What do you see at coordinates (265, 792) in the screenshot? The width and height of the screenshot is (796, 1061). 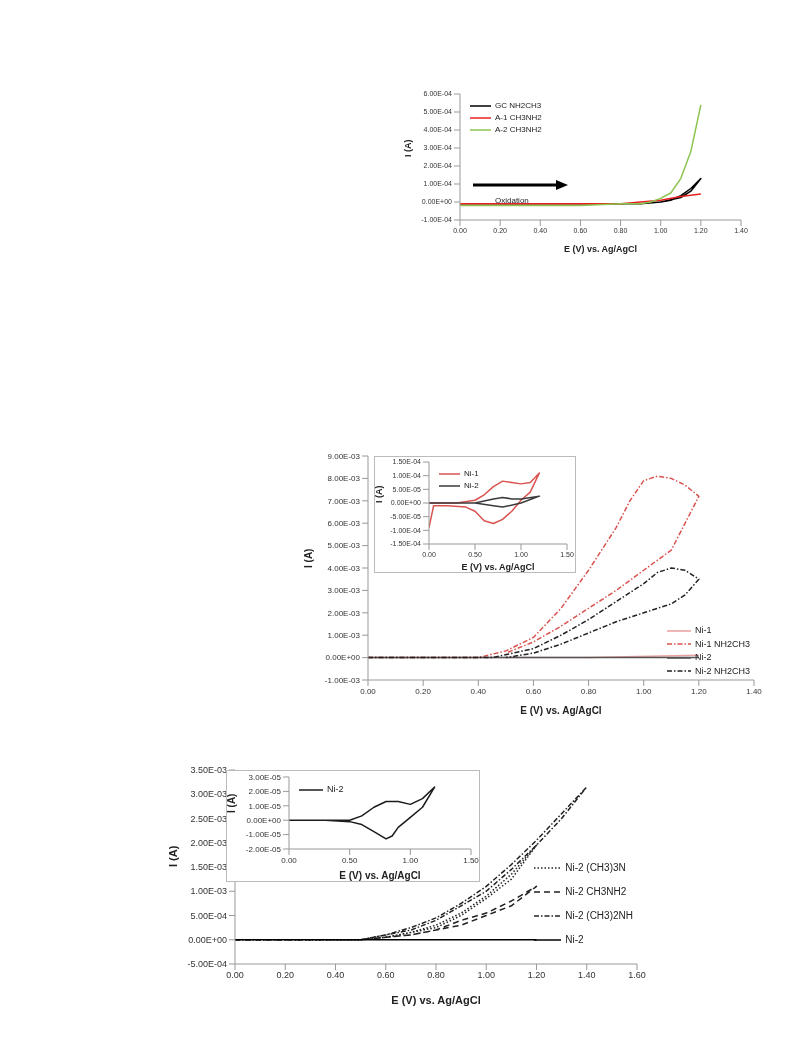 I see `y-tick-label: 2.00E-05` at bounding box center [265, 792].